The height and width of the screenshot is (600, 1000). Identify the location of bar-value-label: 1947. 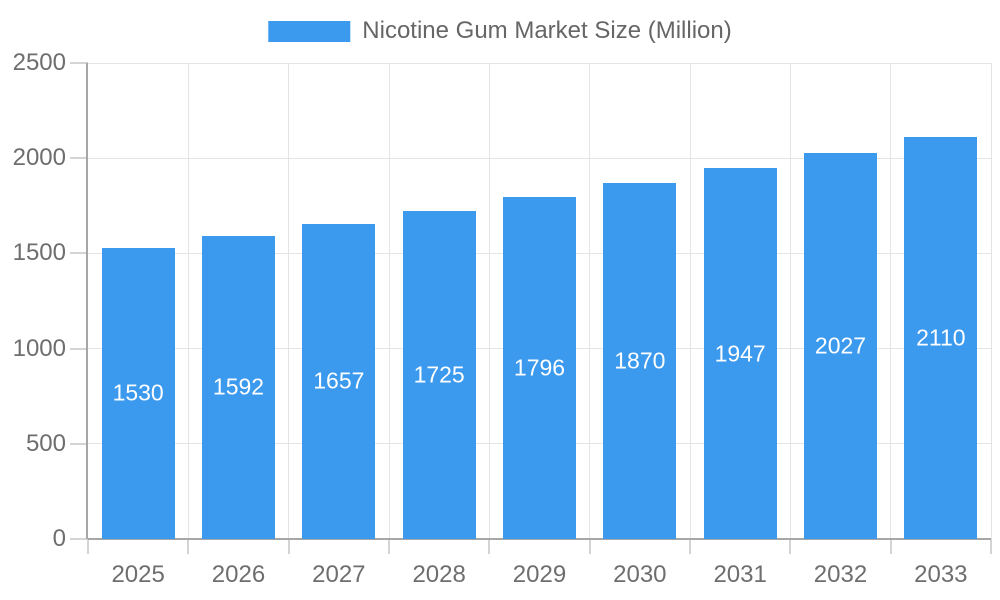
(740, 353).